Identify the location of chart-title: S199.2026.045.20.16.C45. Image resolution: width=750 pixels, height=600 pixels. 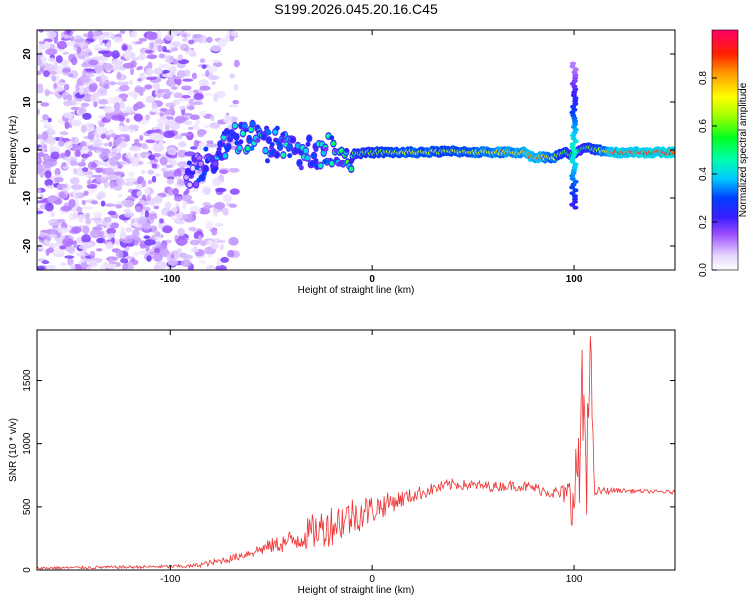
(356, 9).